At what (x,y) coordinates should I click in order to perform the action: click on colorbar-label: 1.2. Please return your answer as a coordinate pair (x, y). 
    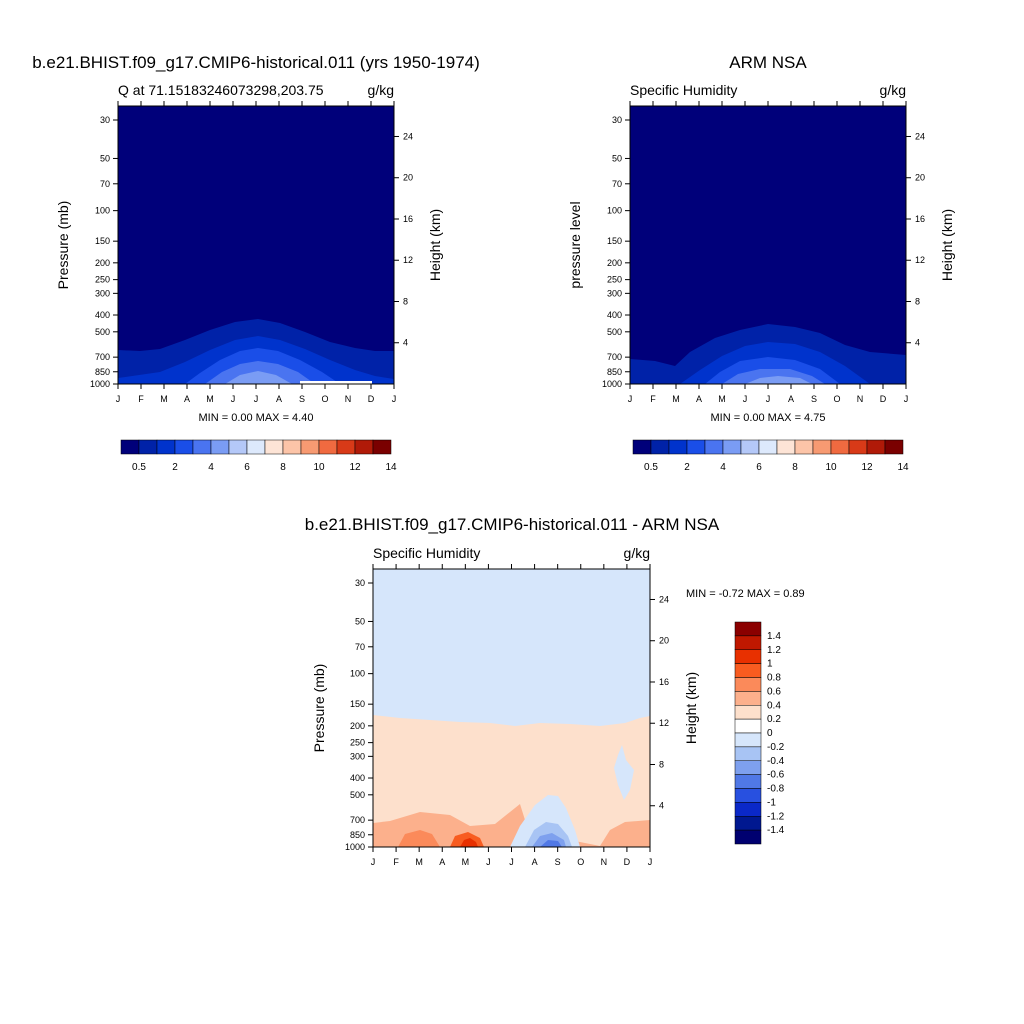
    Looking at the image, I should click on (774, 650).